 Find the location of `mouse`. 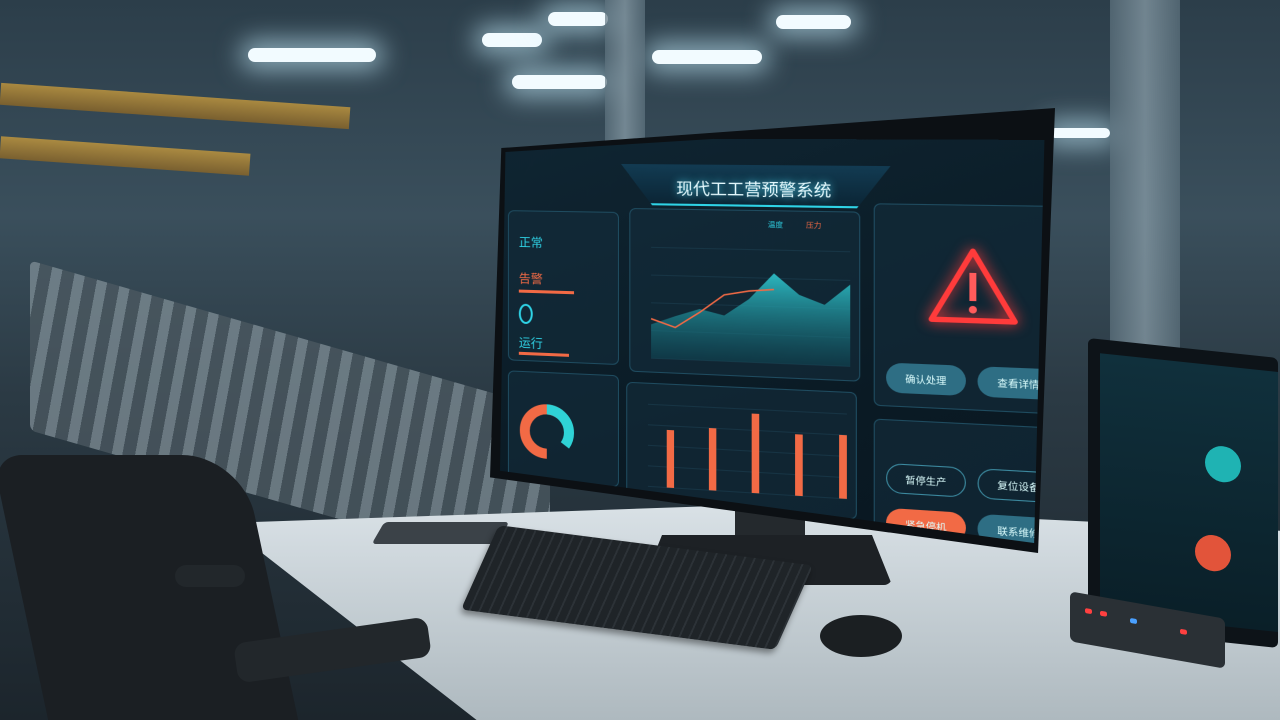

mouse is located at coordinates (861, 636).